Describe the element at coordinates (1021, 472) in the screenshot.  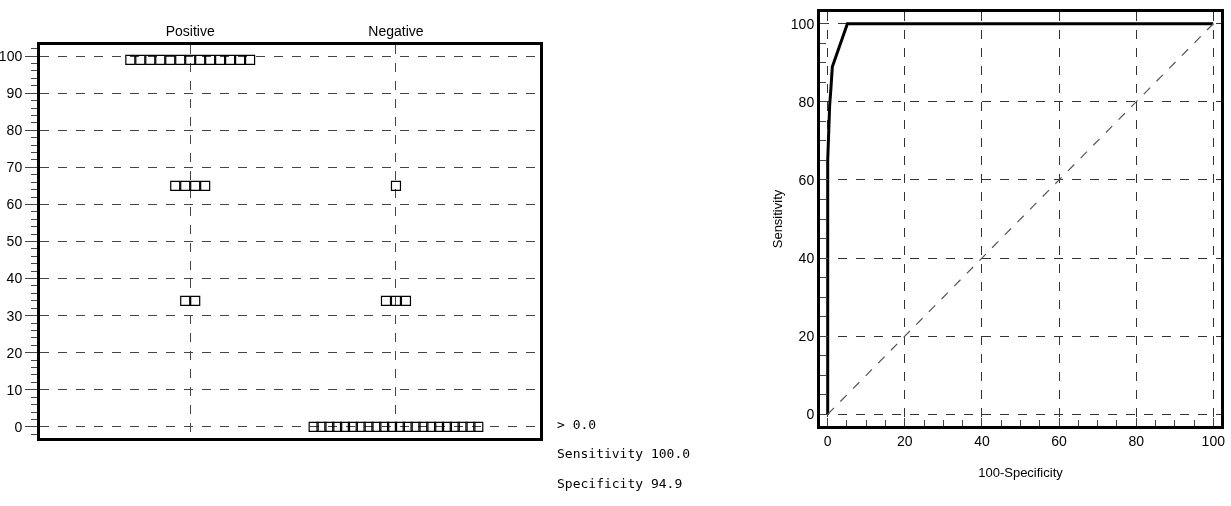
I see `x-axis-title: 100-Specificity` at that location.